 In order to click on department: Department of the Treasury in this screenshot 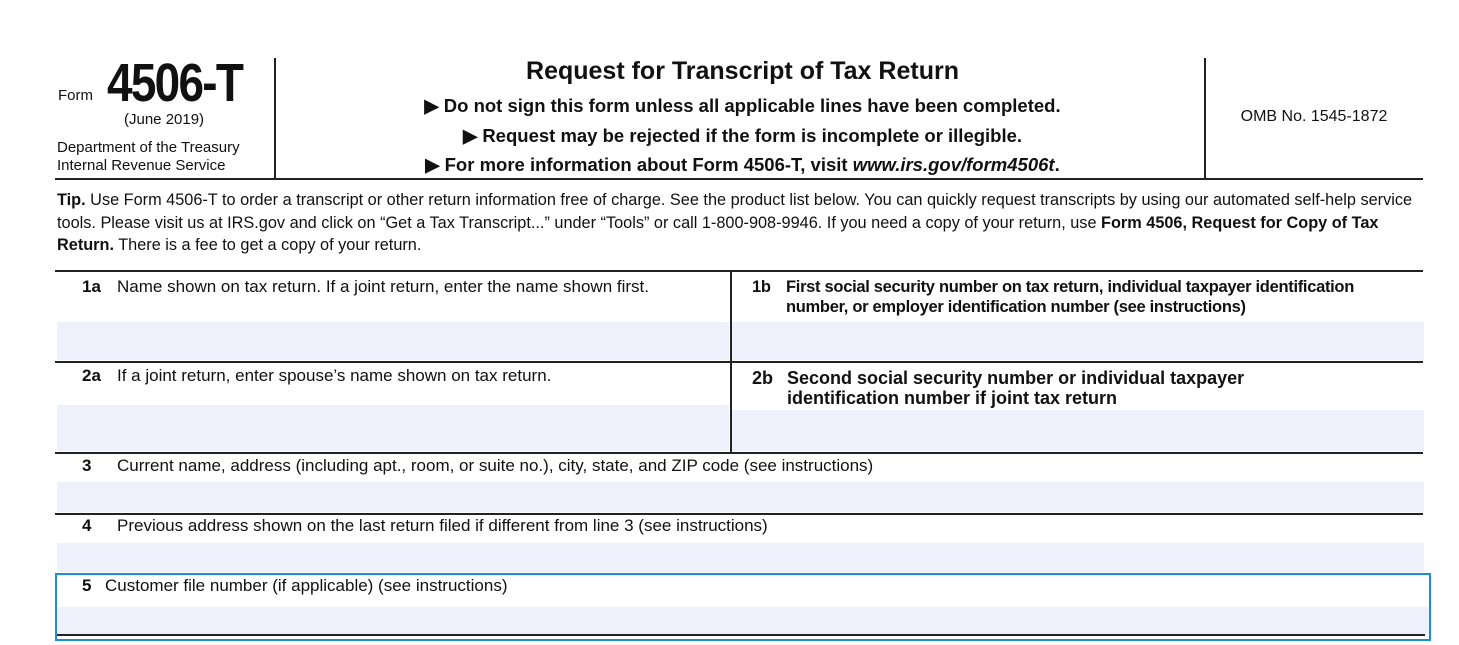, I will do `click(148, 147)`.